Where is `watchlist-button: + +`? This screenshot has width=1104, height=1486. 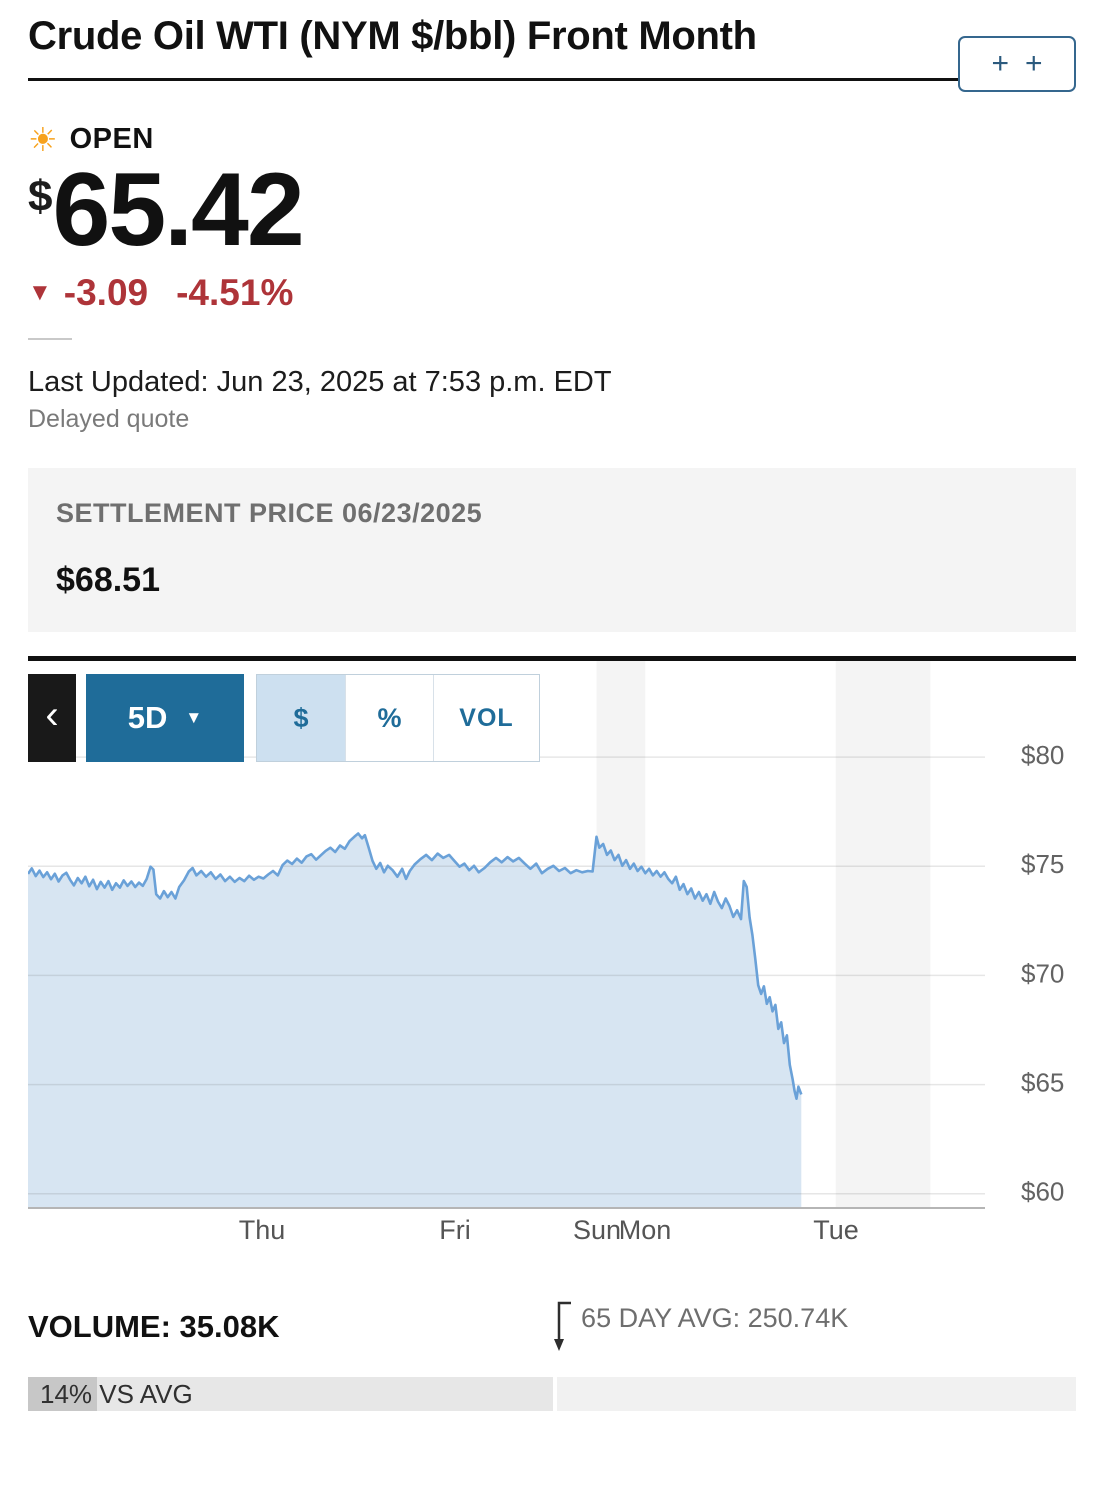 watchlist-button: + + is located at coordinates (1017, 64).